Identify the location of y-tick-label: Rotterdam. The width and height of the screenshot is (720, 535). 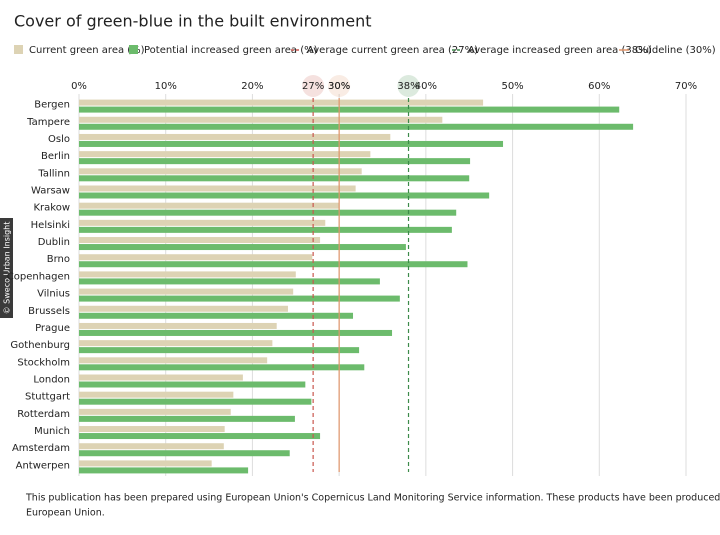
(43, 414).